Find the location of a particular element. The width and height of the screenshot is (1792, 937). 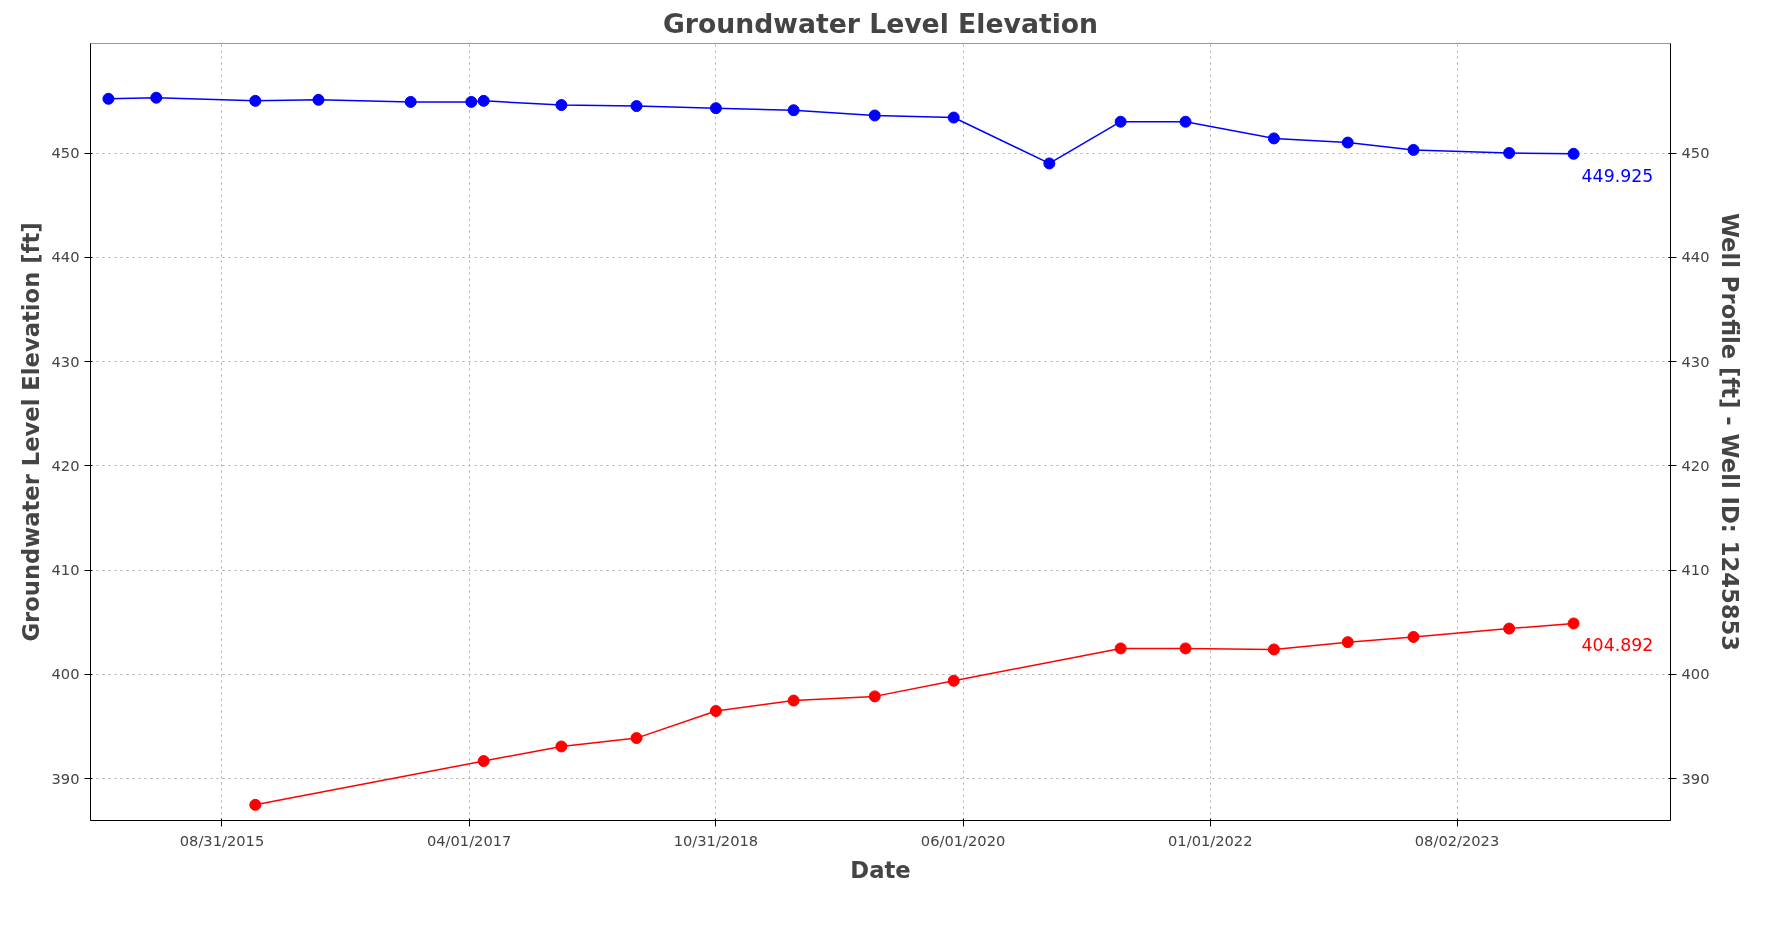

y2-axis-title: Well Profile [ft] - Well ID: 1245853 is located at coordinates (1730, 432).